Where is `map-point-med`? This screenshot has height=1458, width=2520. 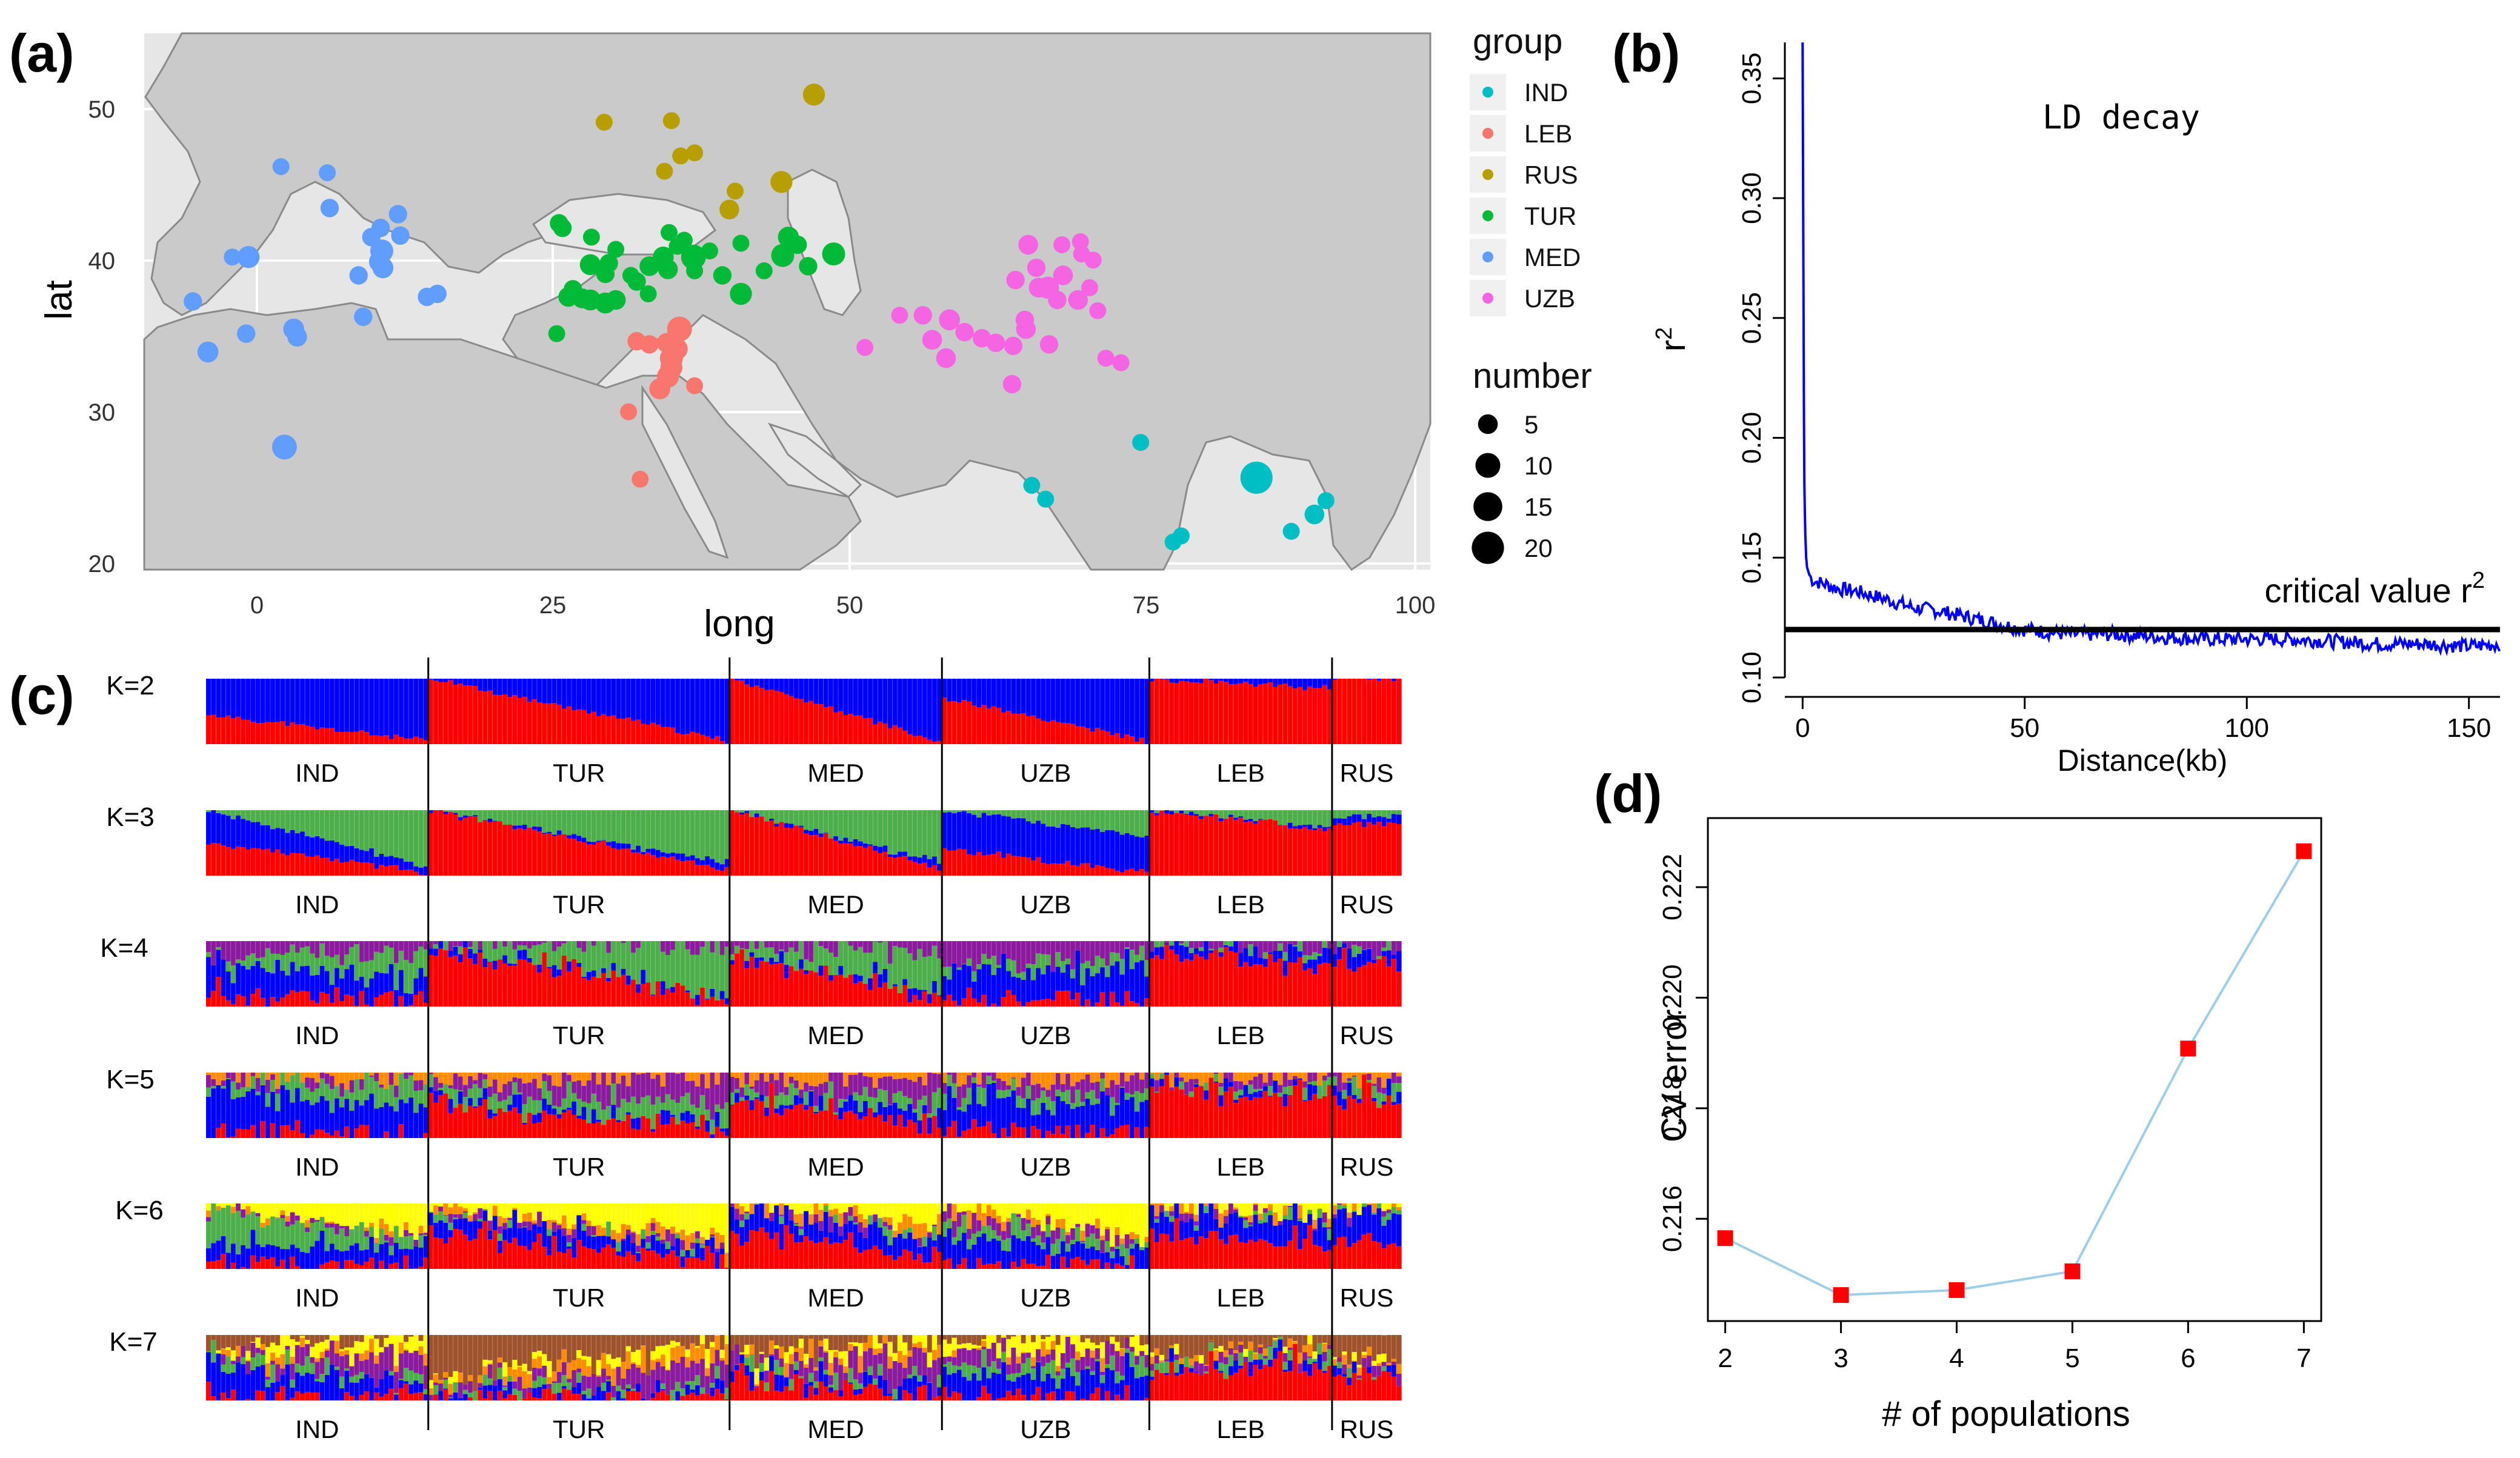 map-point-med is located at coordinates (371, 237).